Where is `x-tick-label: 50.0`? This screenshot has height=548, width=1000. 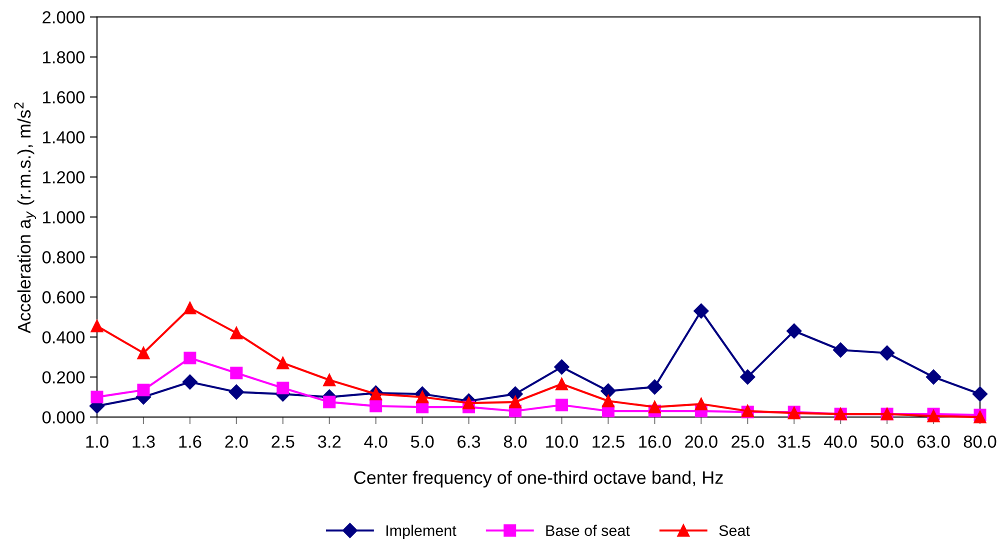 x-tick-label: 50.0 is located at coordinates (887, 442).